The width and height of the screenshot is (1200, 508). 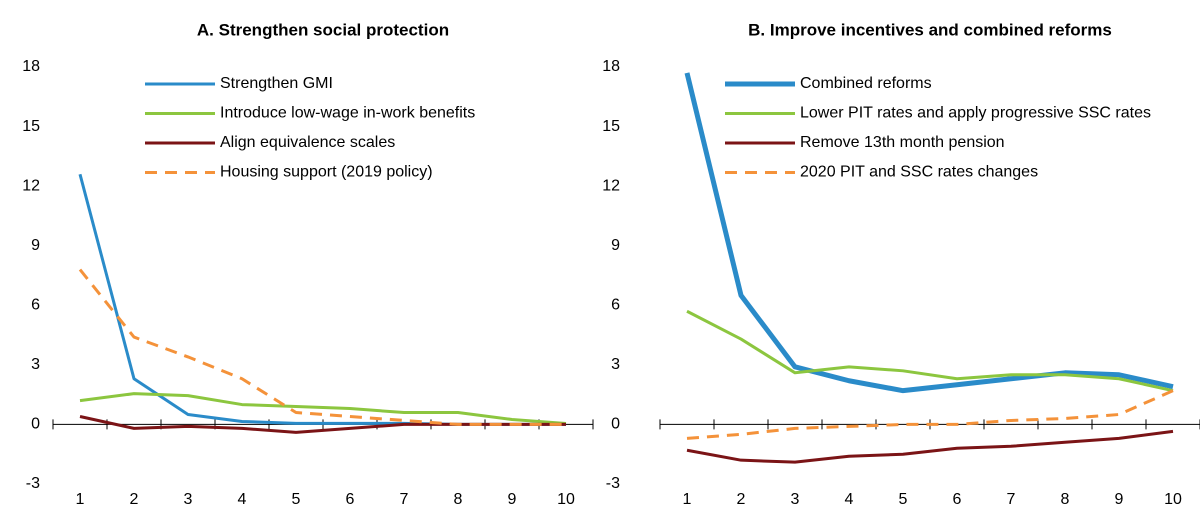 I want to click on legend-label: Combined reforms, so click(x=866, y=83).